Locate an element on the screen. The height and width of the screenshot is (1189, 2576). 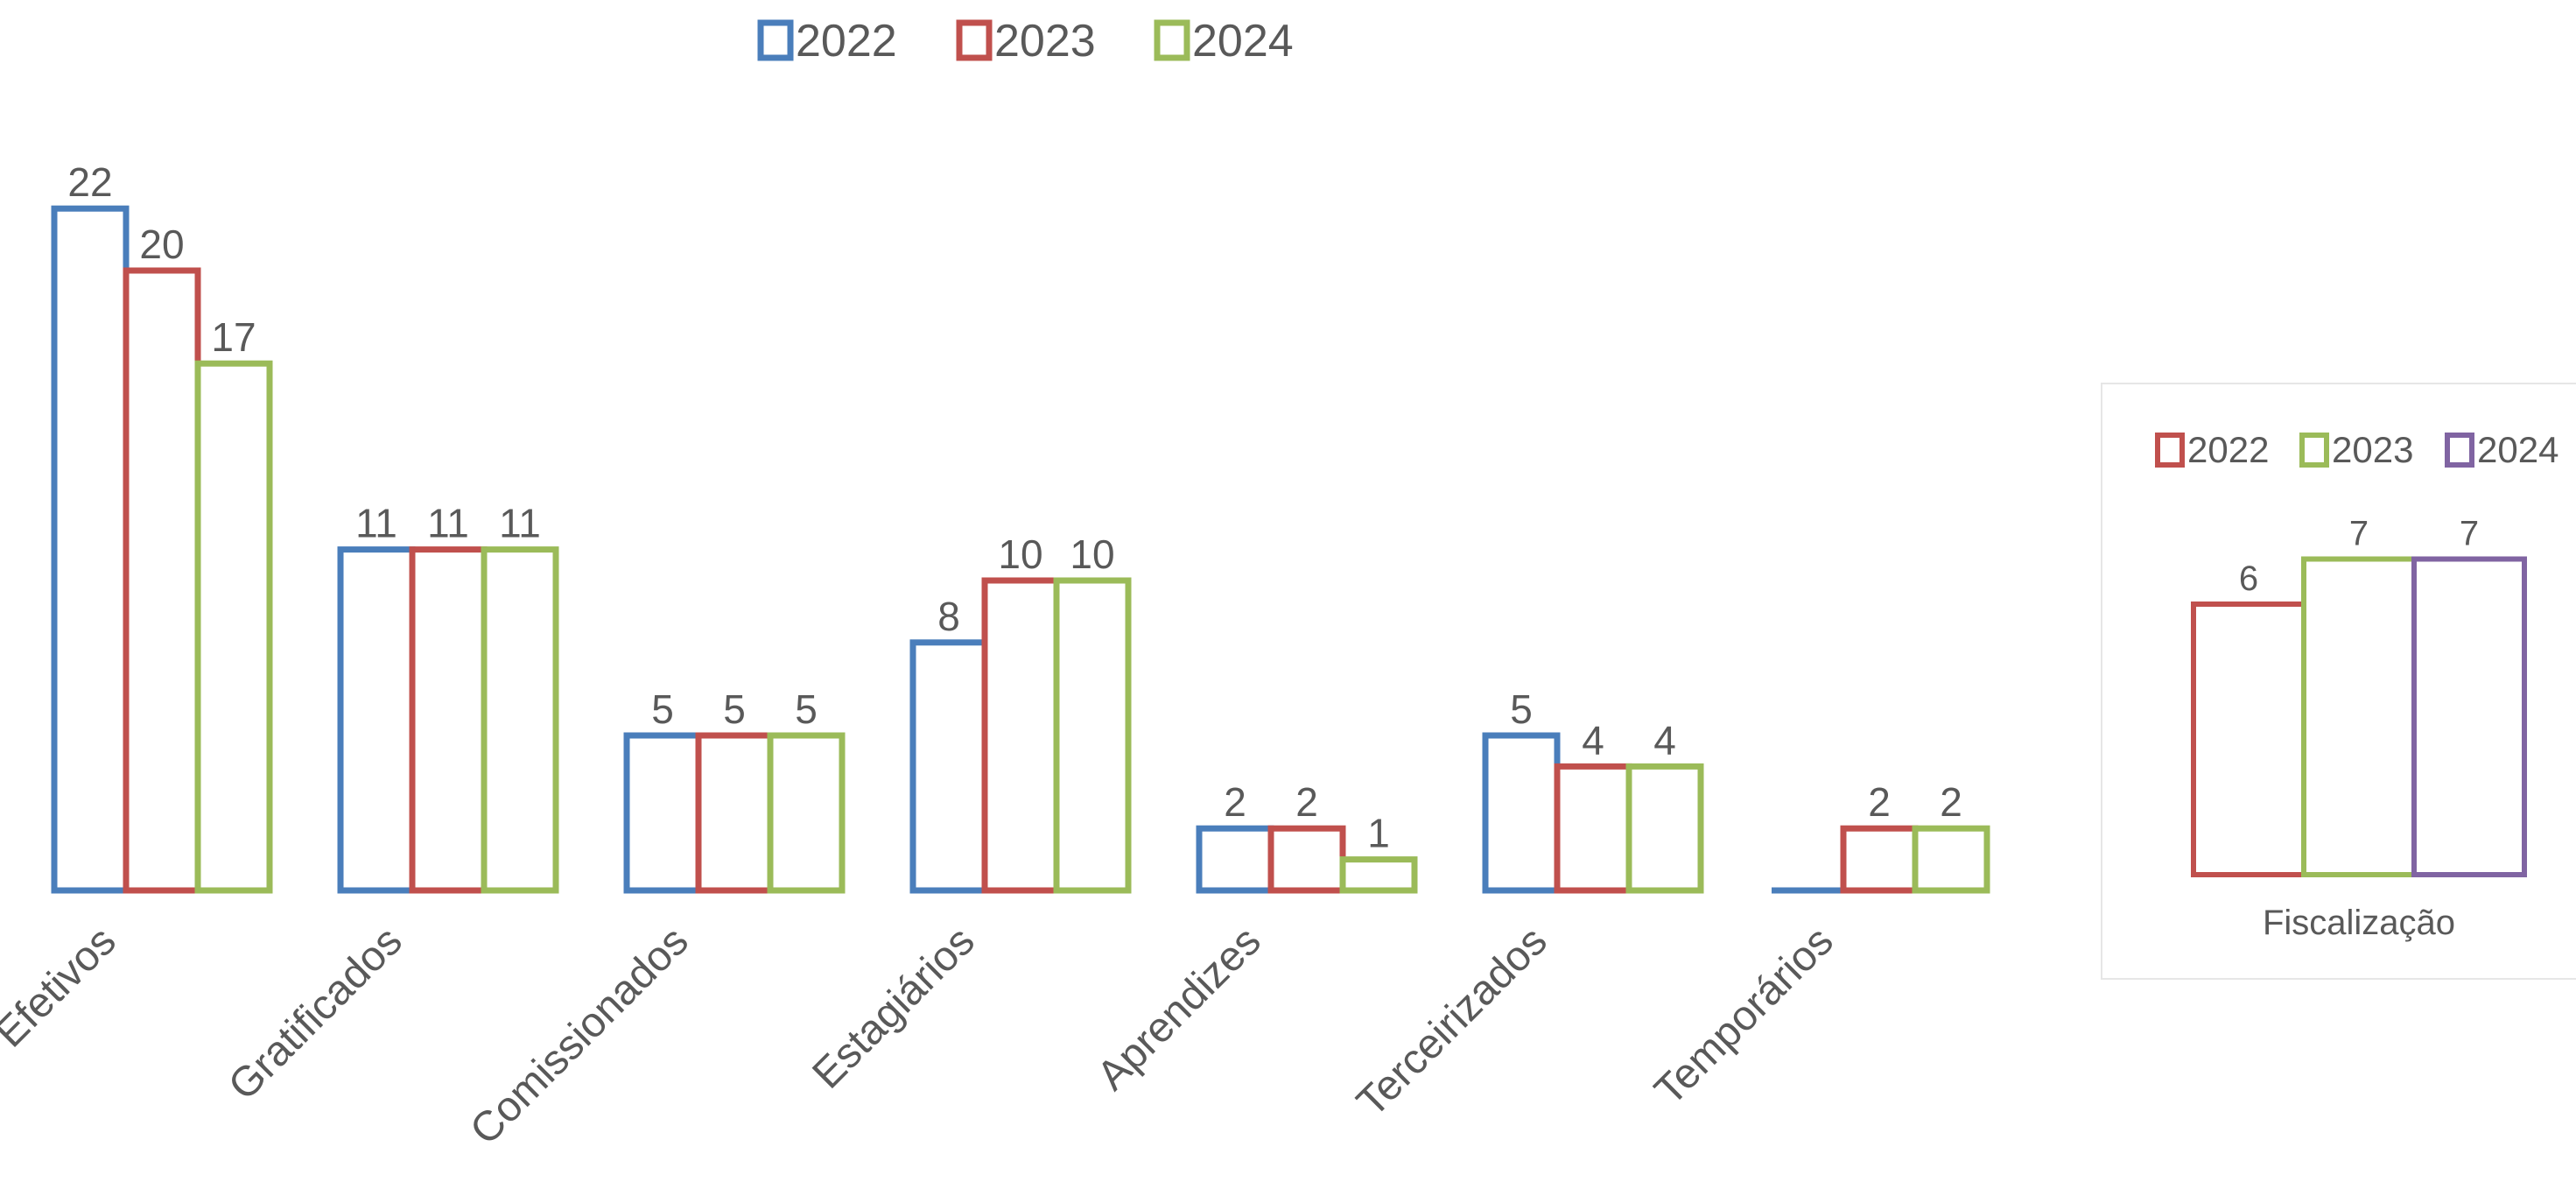
value-label-aprendizes-2024: 1 is located at coordinates (1379, 833).